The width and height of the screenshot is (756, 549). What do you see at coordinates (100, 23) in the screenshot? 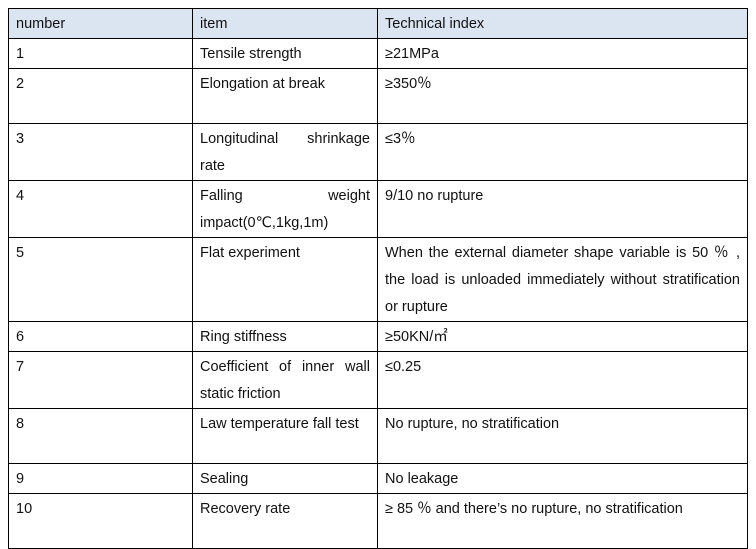
I see `header-cell: number` at bounding box center [100, 23].